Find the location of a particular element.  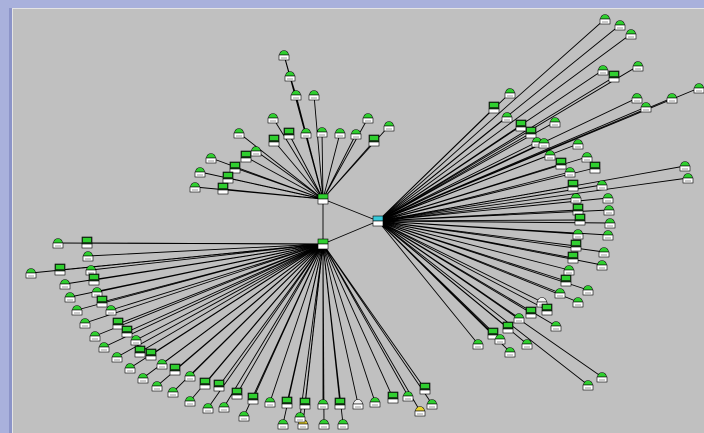

switch-icon is located at coordinates (323, 199).